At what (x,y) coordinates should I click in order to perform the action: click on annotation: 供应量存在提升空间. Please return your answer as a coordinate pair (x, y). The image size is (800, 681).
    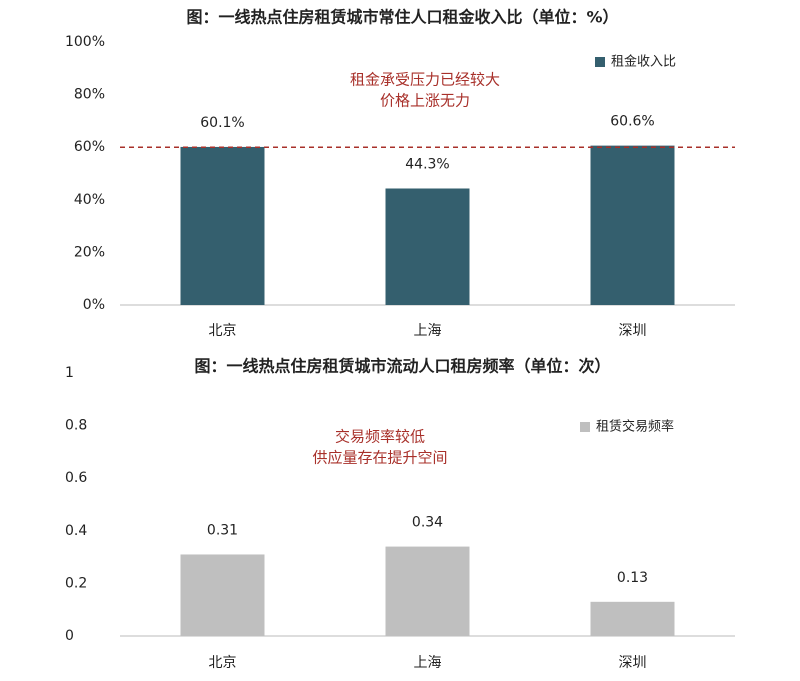
    Looking at the image, I should click on (379, 458).